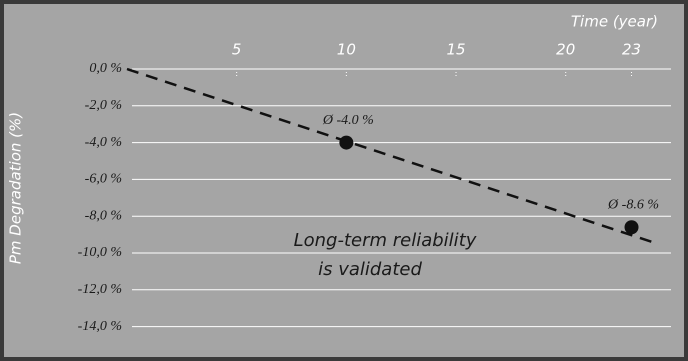 Image resolution: width=688 pixels, height=361 pixels. What do you see at coordinates (614, 22) in the screenshot?
I see `x-axis-title: Time (year)` at bounding box center [614, 22].